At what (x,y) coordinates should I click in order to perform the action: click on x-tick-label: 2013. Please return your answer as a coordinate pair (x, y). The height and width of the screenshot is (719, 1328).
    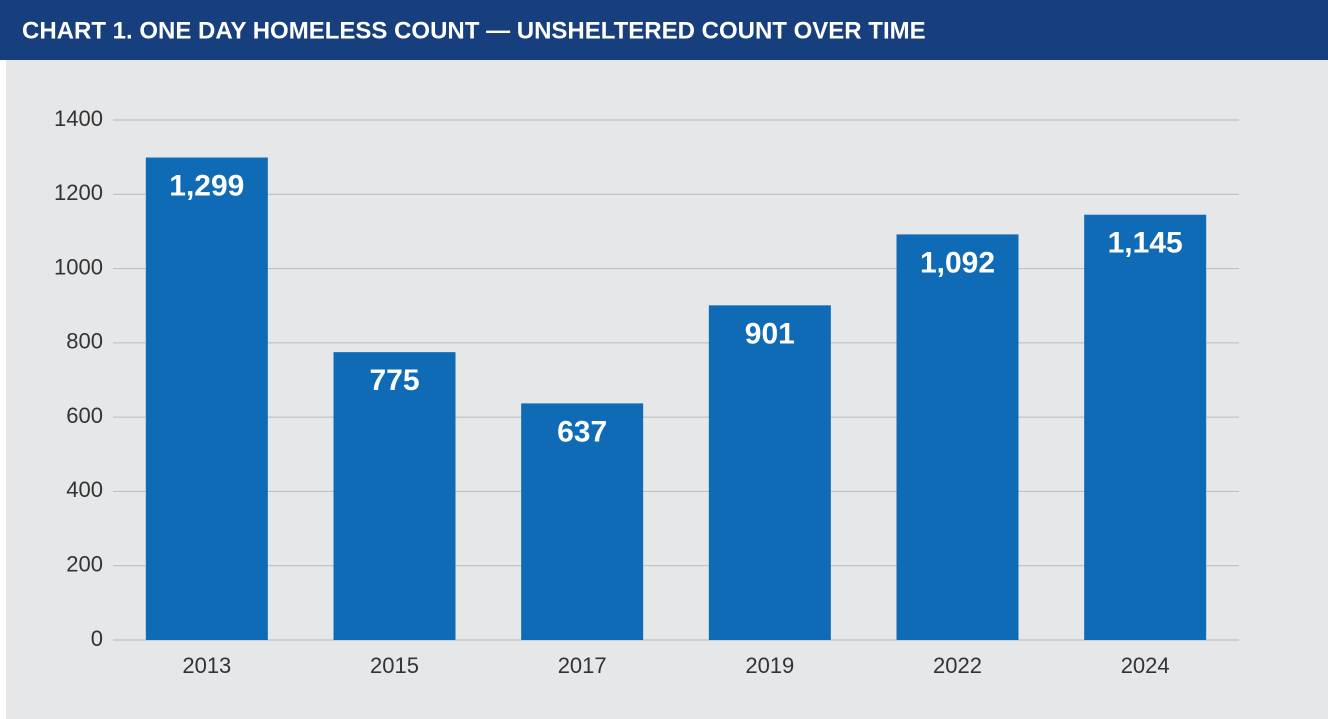
    Looking at the image, I should click on (206, 665).